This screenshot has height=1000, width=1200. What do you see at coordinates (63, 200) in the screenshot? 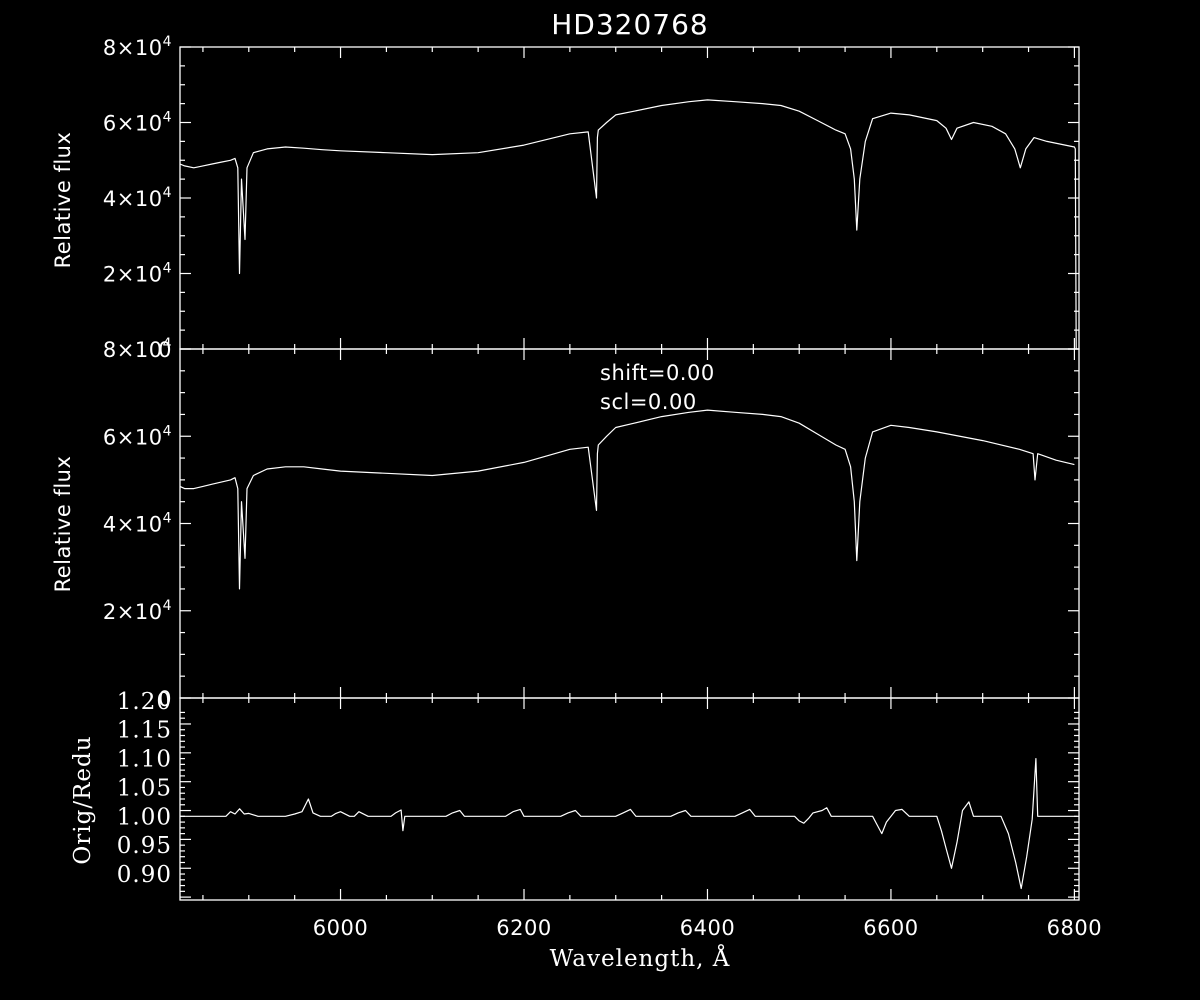
I see `panel-top-y-axis-label: Relative flux` at bounding box center [63, 200].